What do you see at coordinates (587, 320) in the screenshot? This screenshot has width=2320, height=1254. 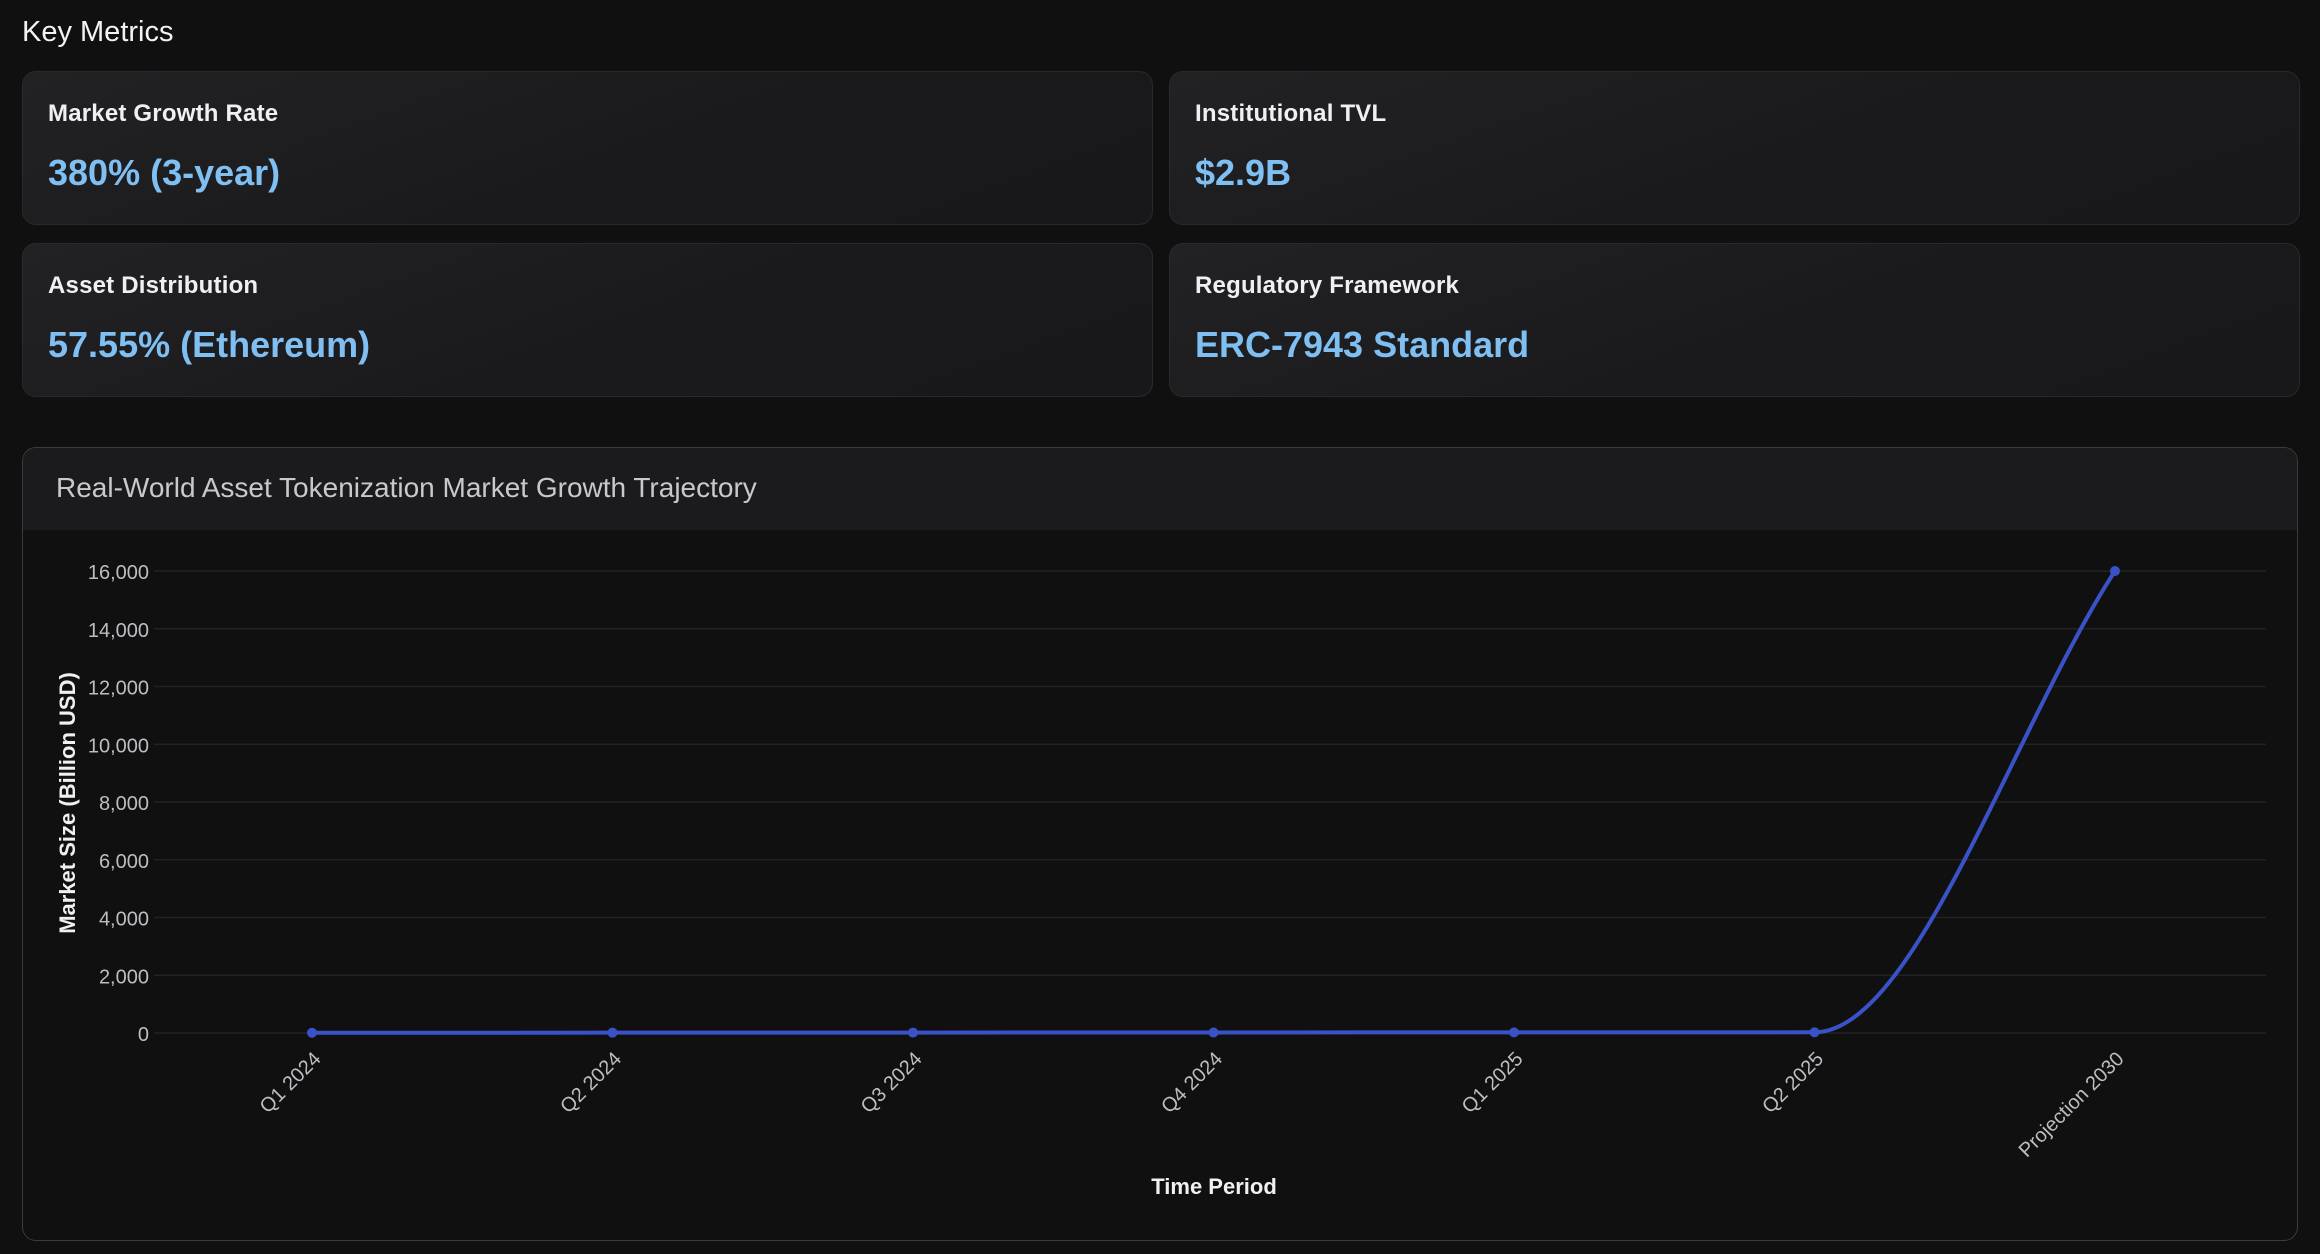 I see `metric-card-asset-distribution: Asset Distribution 57.55% (Ethereum)` at bounding box center [587, 320].